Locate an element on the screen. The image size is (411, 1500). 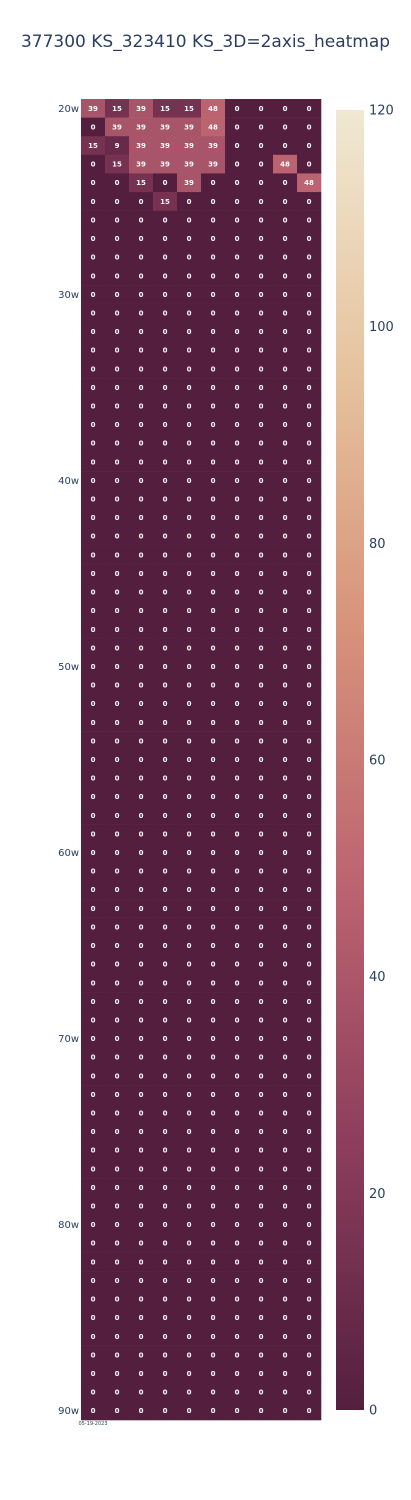
colorbar-gradient is located at coordinates (350, 760).